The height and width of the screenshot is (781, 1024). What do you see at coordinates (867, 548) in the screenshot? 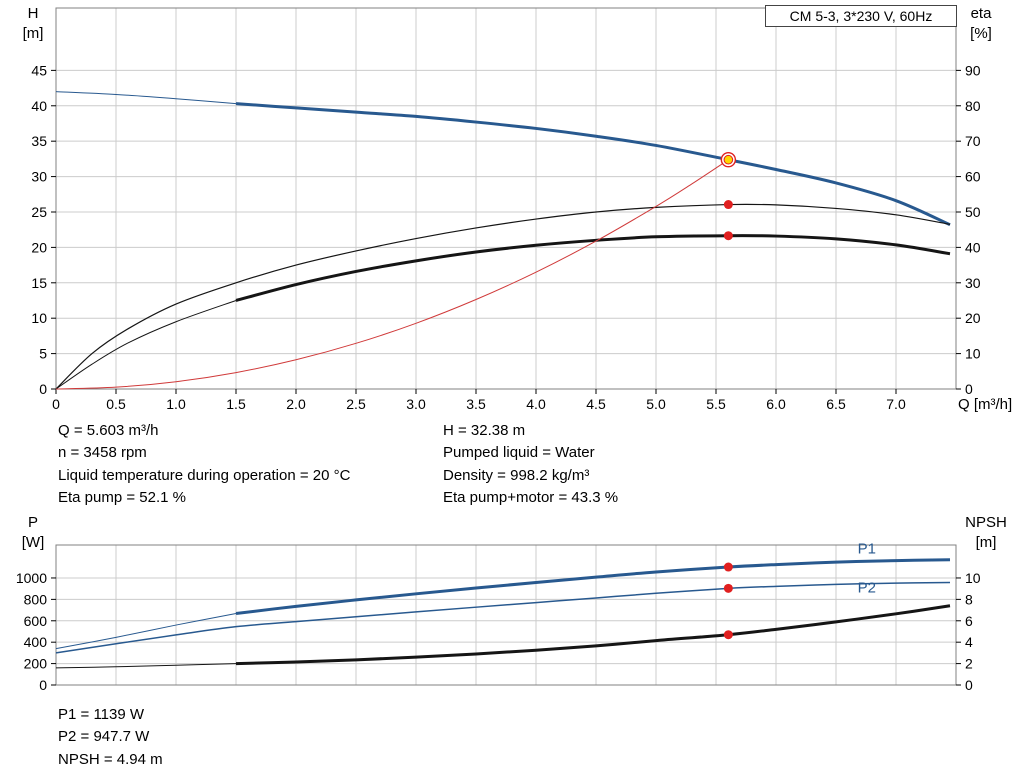
I see `curve-label-p1: P1` at bounding box center [867, 548].